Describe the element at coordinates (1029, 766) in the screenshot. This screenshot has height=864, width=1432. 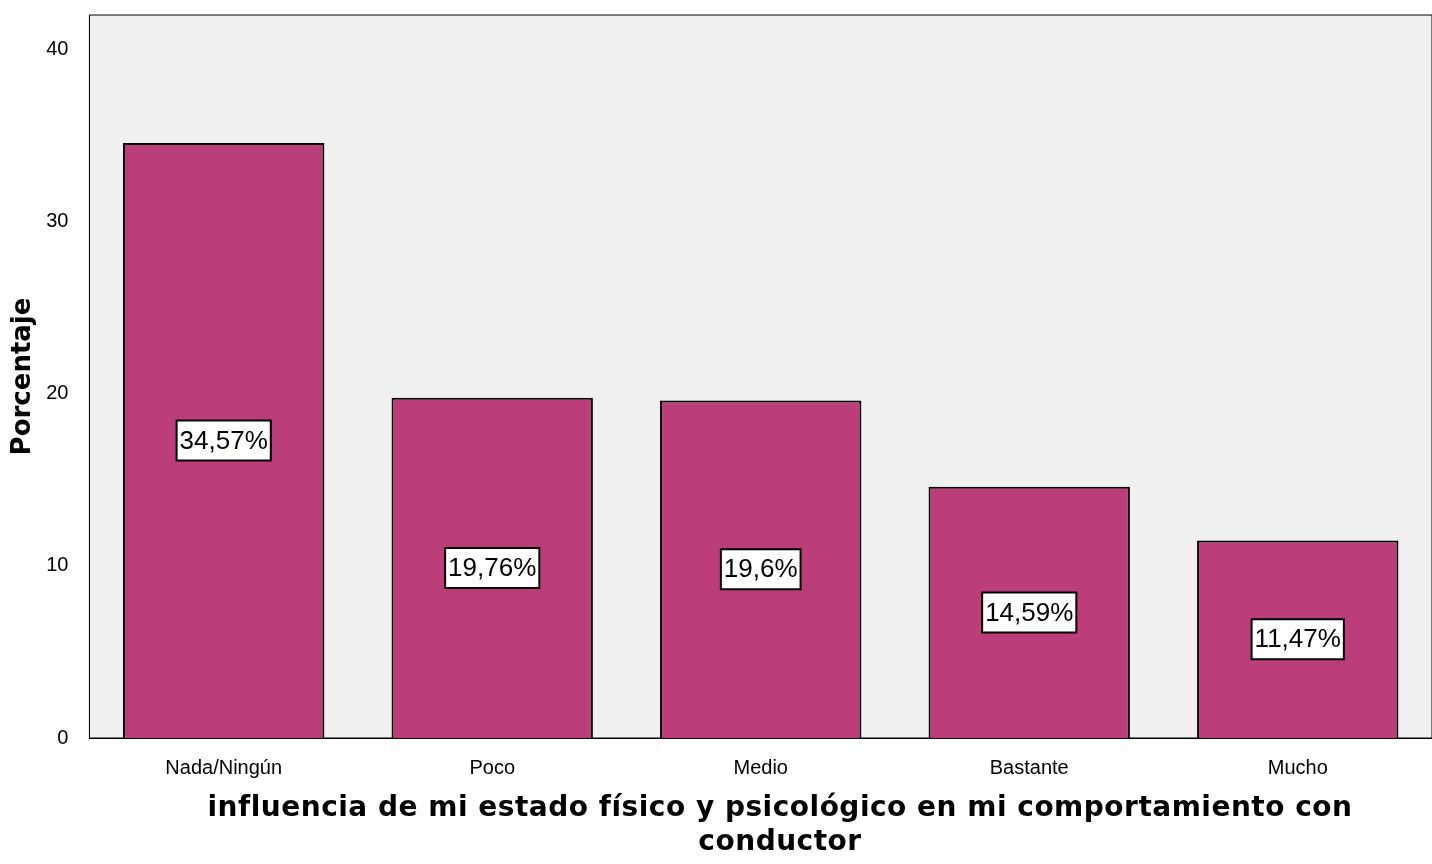
I see `x-tick-label: Bastante` at that location.